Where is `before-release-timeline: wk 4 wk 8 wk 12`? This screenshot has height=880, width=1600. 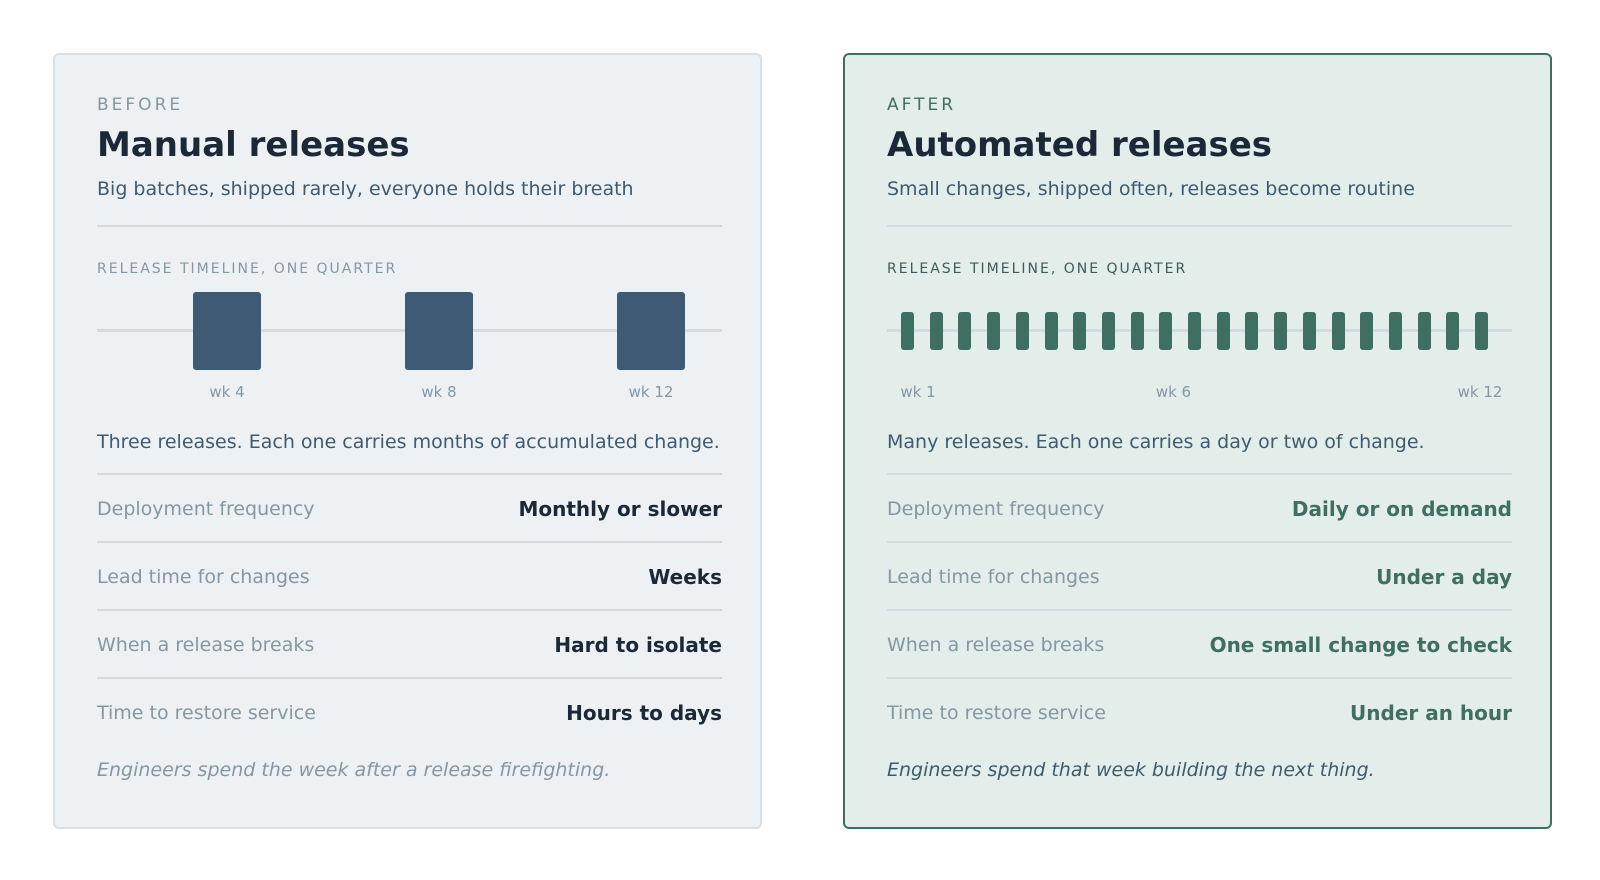
before-release-timeline: wk 4 wk 8 wk 12 is located at coordinates (409, 345).